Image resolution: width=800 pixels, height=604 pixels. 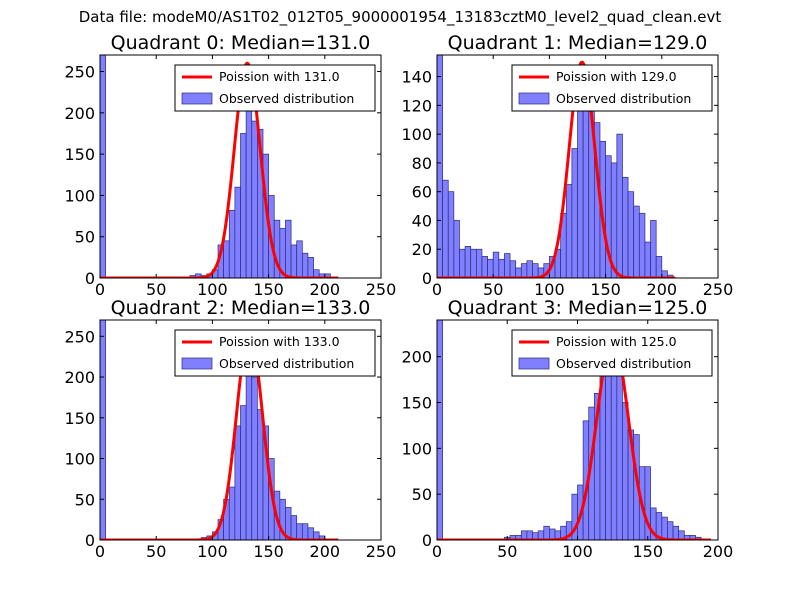 What do you see at coordinates (493, 289) in the screenshot?
I see `x-tick-label: 50` at bounding box center [493, 289].